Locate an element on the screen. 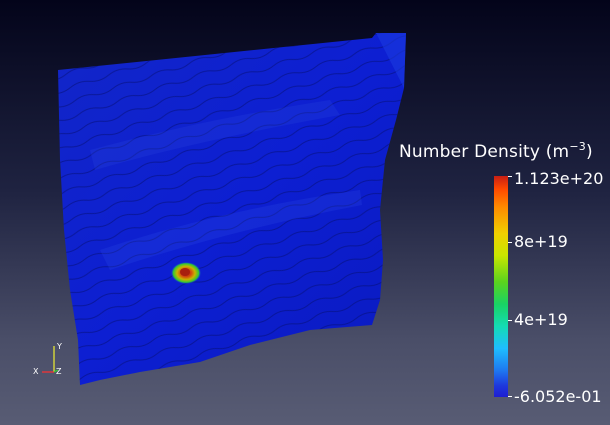 The width and height of the screenshot is (610, 425). orientation-axes-icon is located at coordinates (50, 359).